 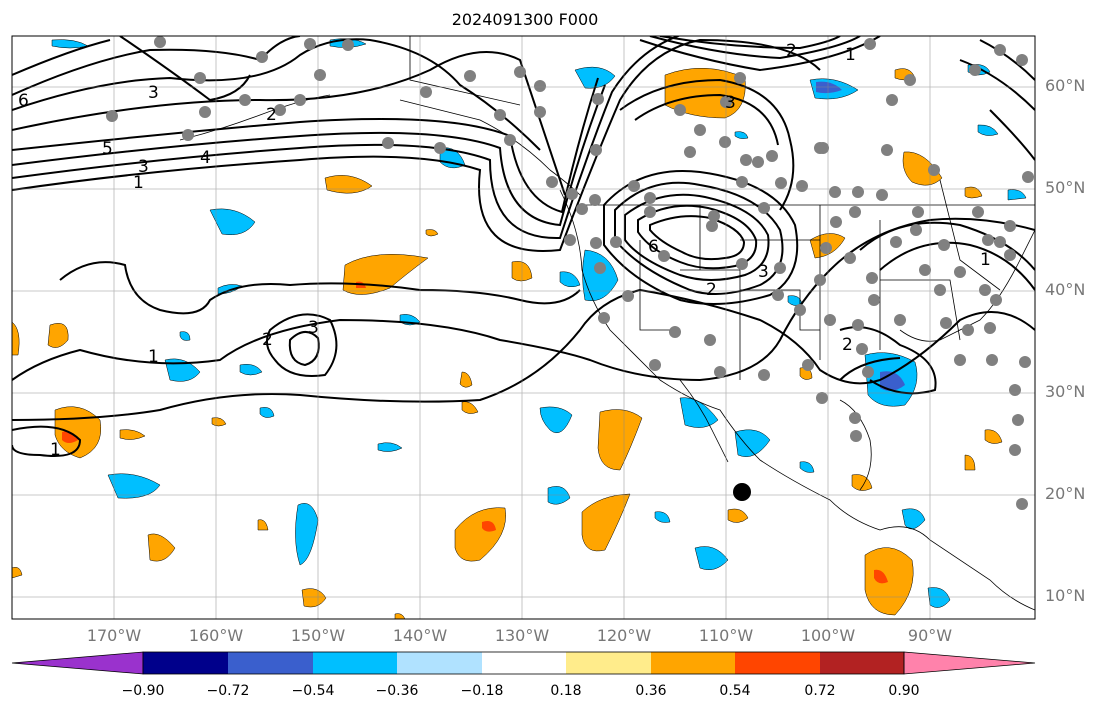 I want to click on latitude-label: 60°N, so click(x=1065, y=85).